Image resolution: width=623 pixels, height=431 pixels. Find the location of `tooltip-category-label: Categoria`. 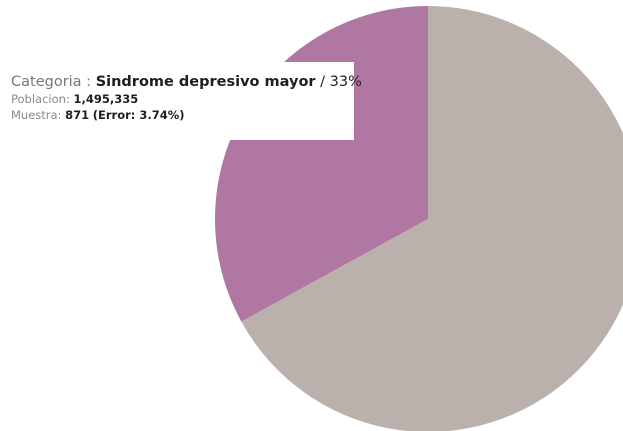

tooltip-category-label: Categoria is located at coordinates (46, 82).